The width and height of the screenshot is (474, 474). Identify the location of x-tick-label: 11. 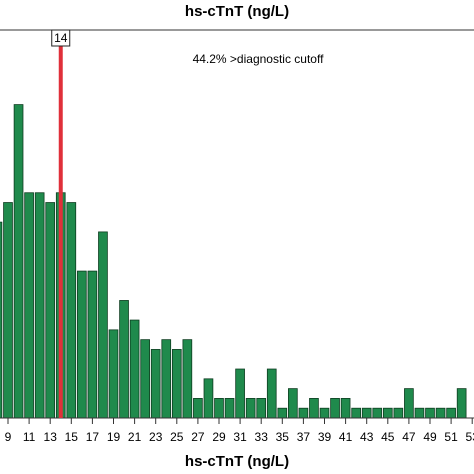
(29, 437).